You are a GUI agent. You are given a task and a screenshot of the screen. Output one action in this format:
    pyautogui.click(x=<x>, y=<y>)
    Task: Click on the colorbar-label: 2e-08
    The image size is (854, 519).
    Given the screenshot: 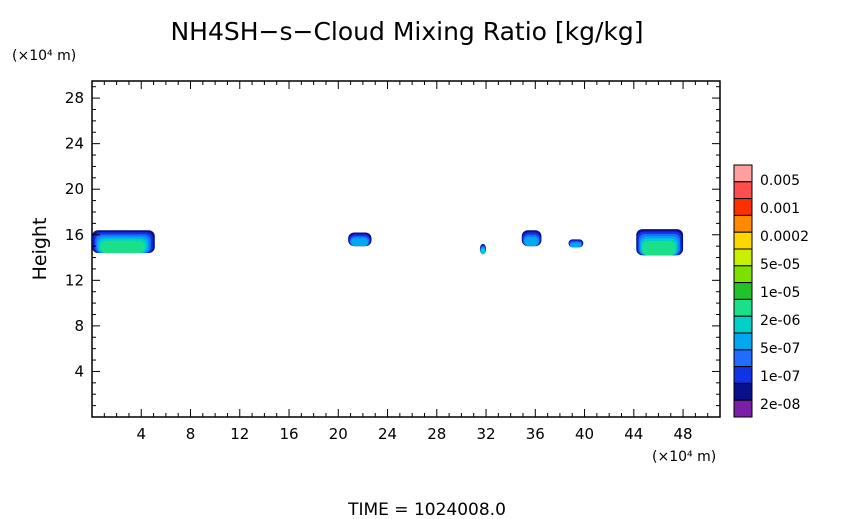 What is the action you would take?
    pyautogui.click(x=780, y=405)
    